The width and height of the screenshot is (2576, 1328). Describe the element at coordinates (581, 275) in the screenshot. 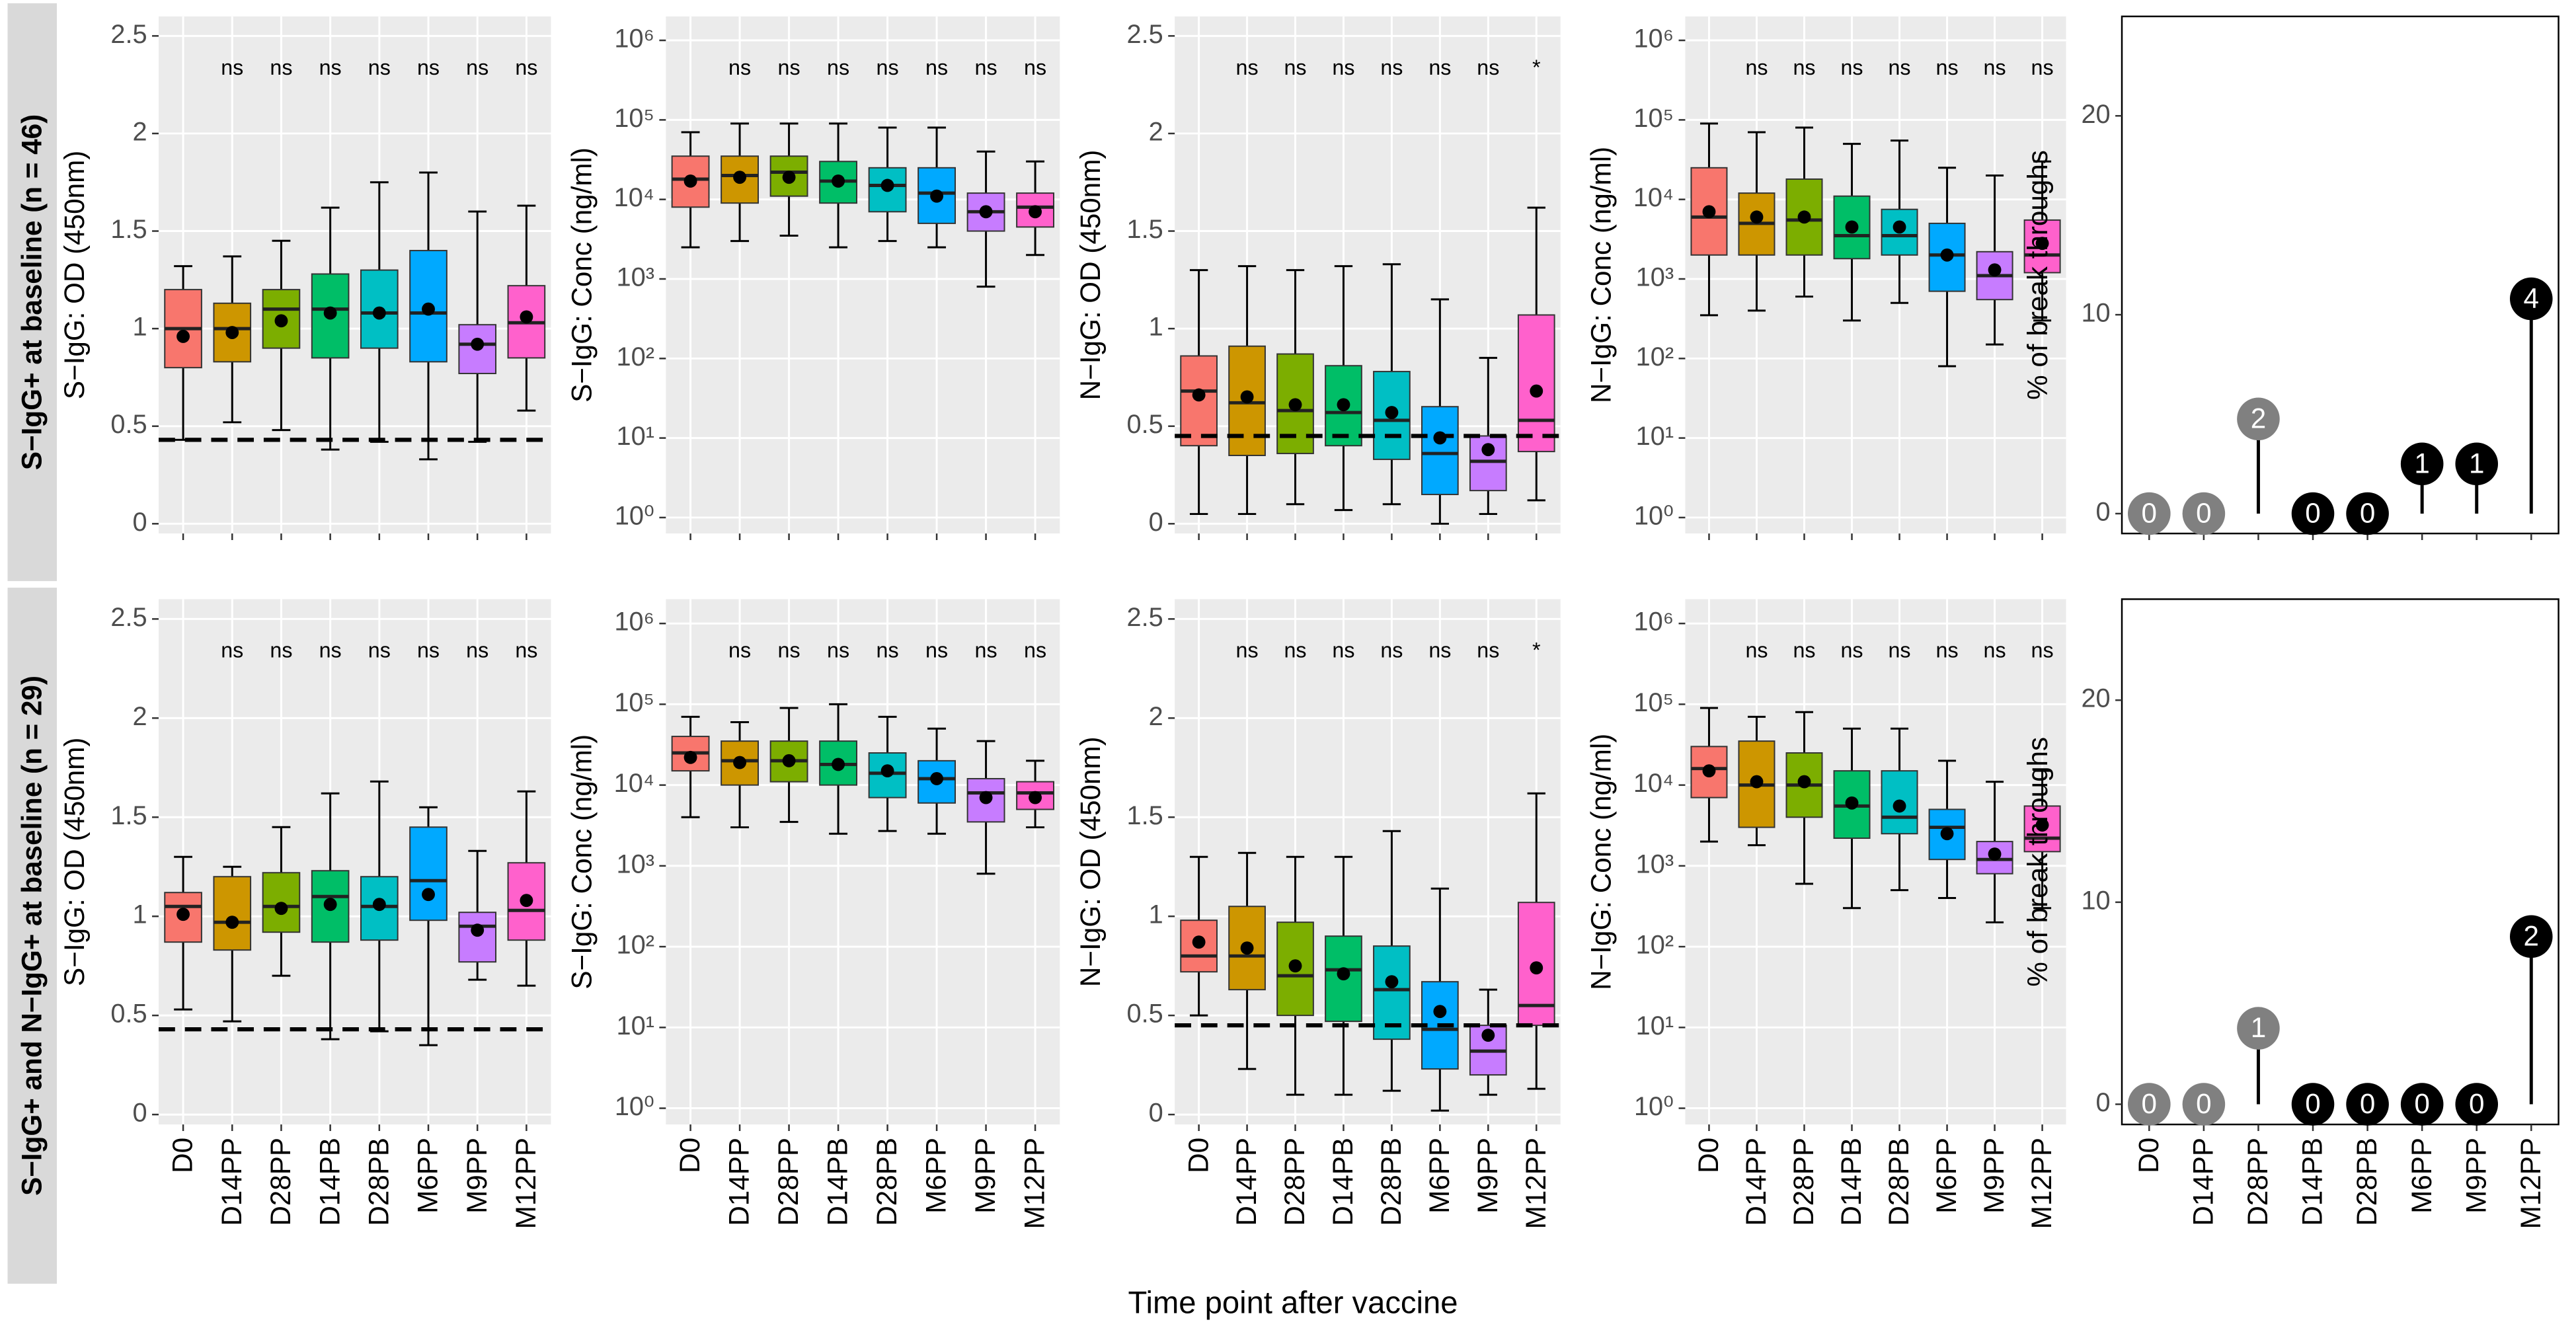

I see `y-axis-label: S−IgG: Conc (ng/ml)` at that location.